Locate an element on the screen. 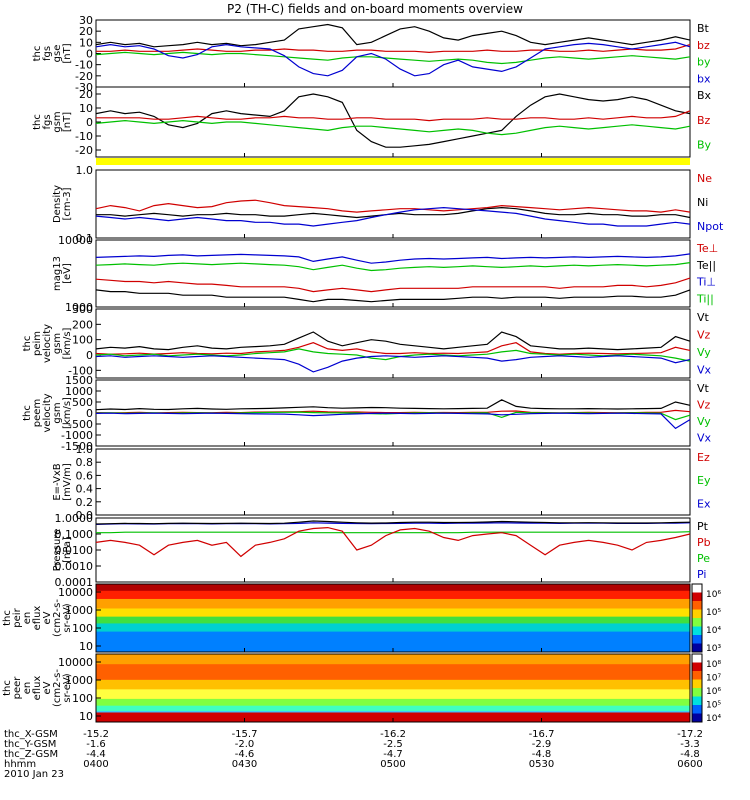 The width and height of the screenshot is (750, 800). y-tick-label: 20 is located at coordinates (86, 31).